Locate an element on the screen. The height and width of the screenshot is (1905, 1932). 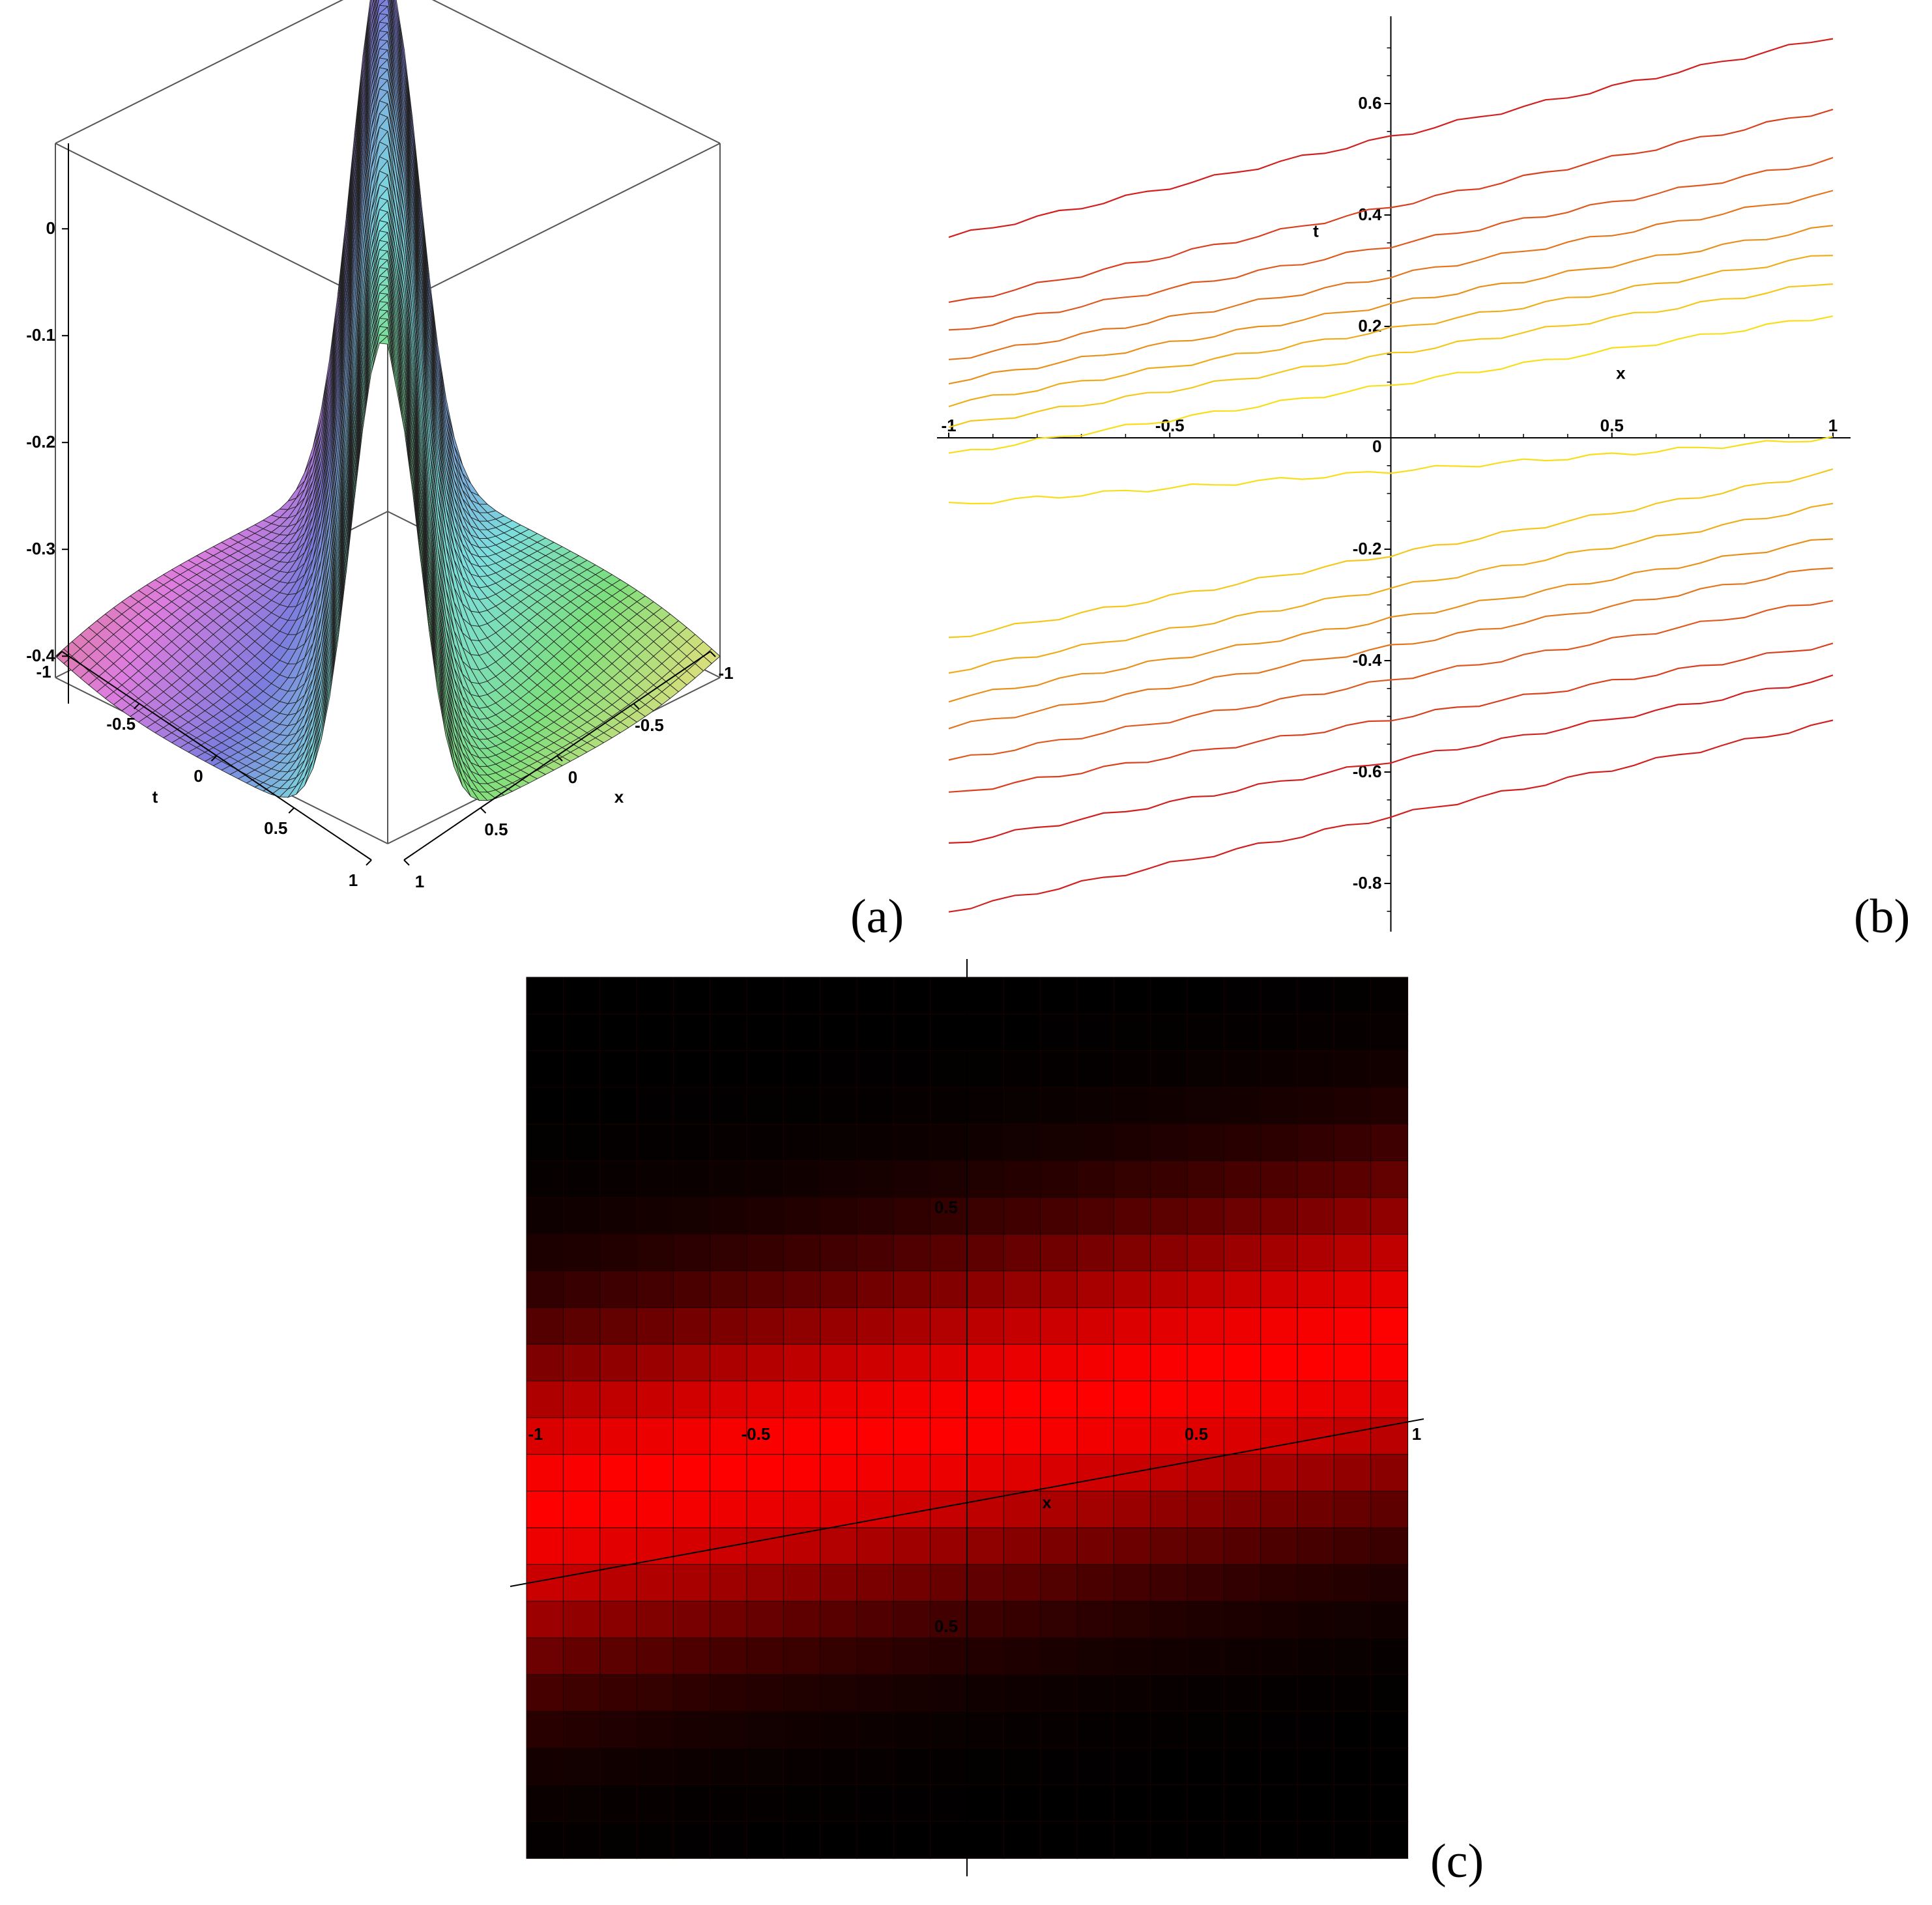
x-tick-label: -0.5 is located at coordinates (649, 725).